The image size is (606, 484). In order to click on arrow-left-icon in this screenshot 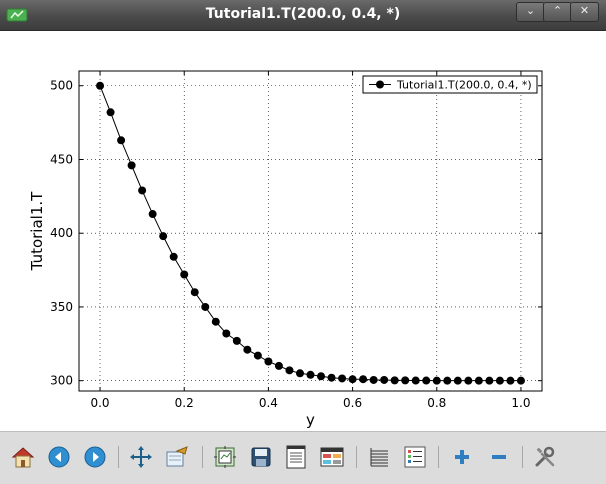, I will do `click(59, 457)`.